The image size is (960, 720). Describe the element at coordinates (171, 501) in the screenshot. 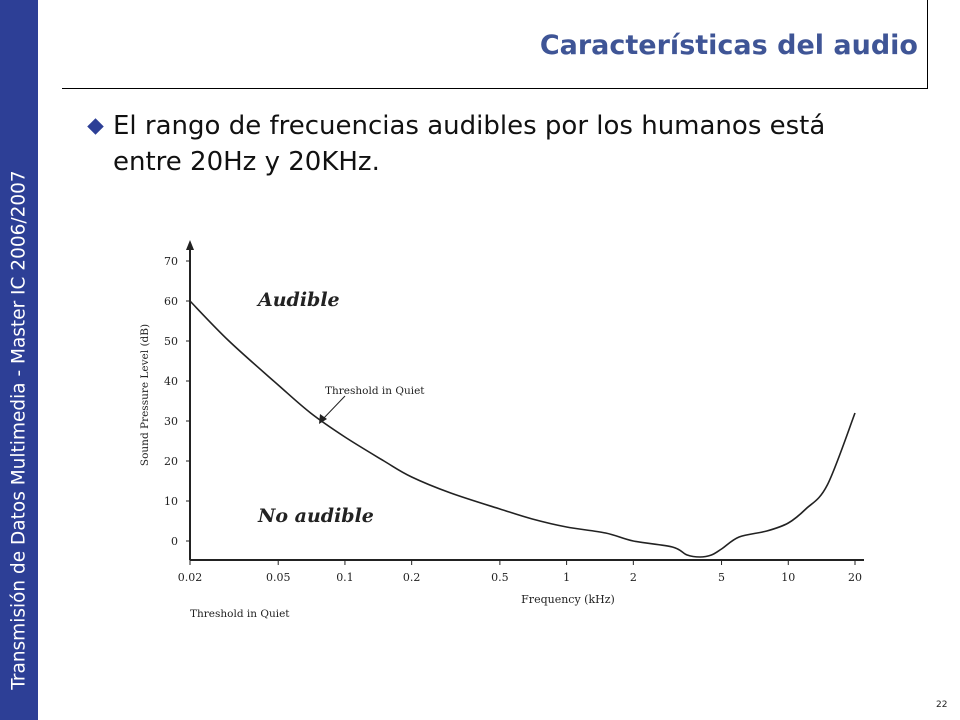

I see `y-tick-label: 10` at that location.